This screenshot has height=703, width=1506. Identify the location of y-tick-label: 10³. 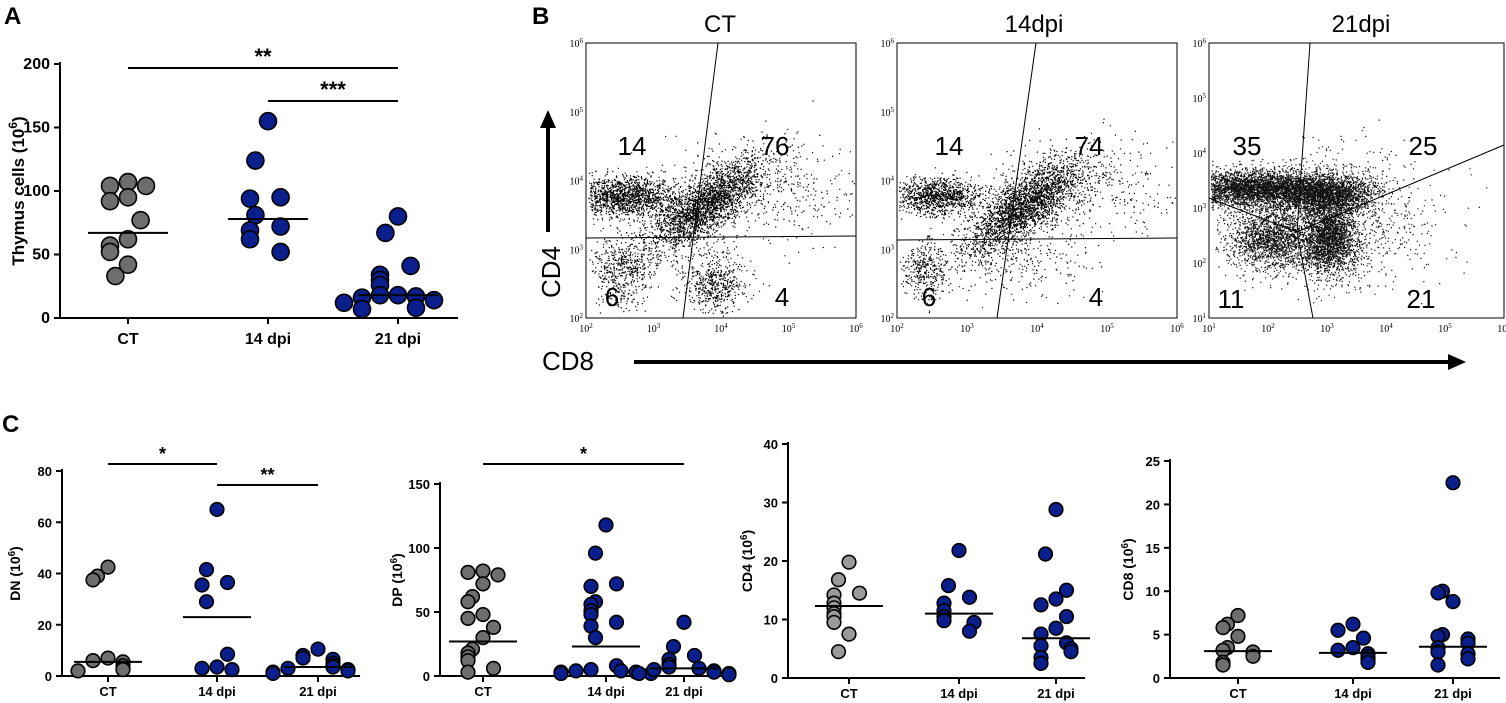
(888, 249).